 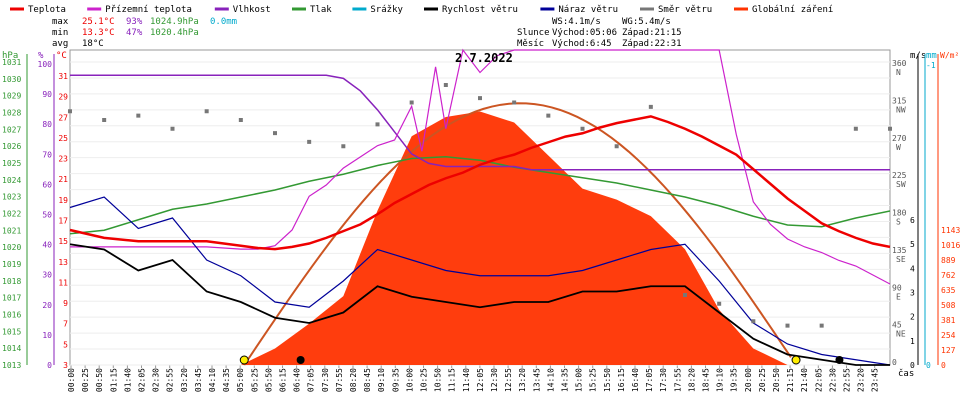 What do you see at coordinates (71, 380) in the screenshot?
I see `time-tick-label: 00:00` at bounding box center [71, 380].